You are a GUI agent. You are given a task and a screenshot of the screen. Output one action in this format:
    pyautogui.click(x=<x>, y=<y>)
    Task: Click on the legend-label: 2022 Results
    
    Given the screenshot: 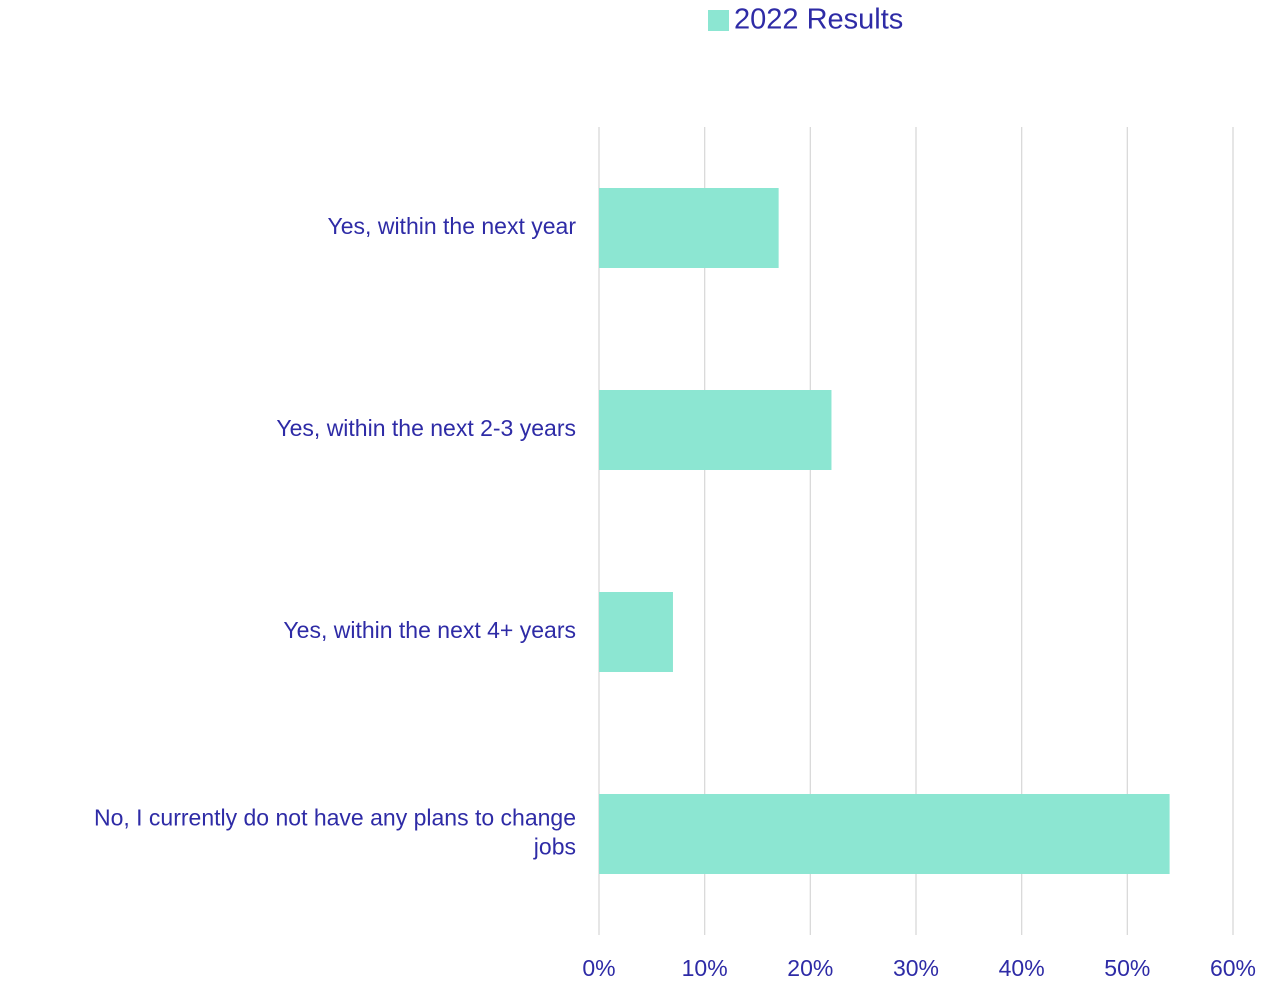 What is the action you would take?
    pyautogui.click(x=818, y=20)
    